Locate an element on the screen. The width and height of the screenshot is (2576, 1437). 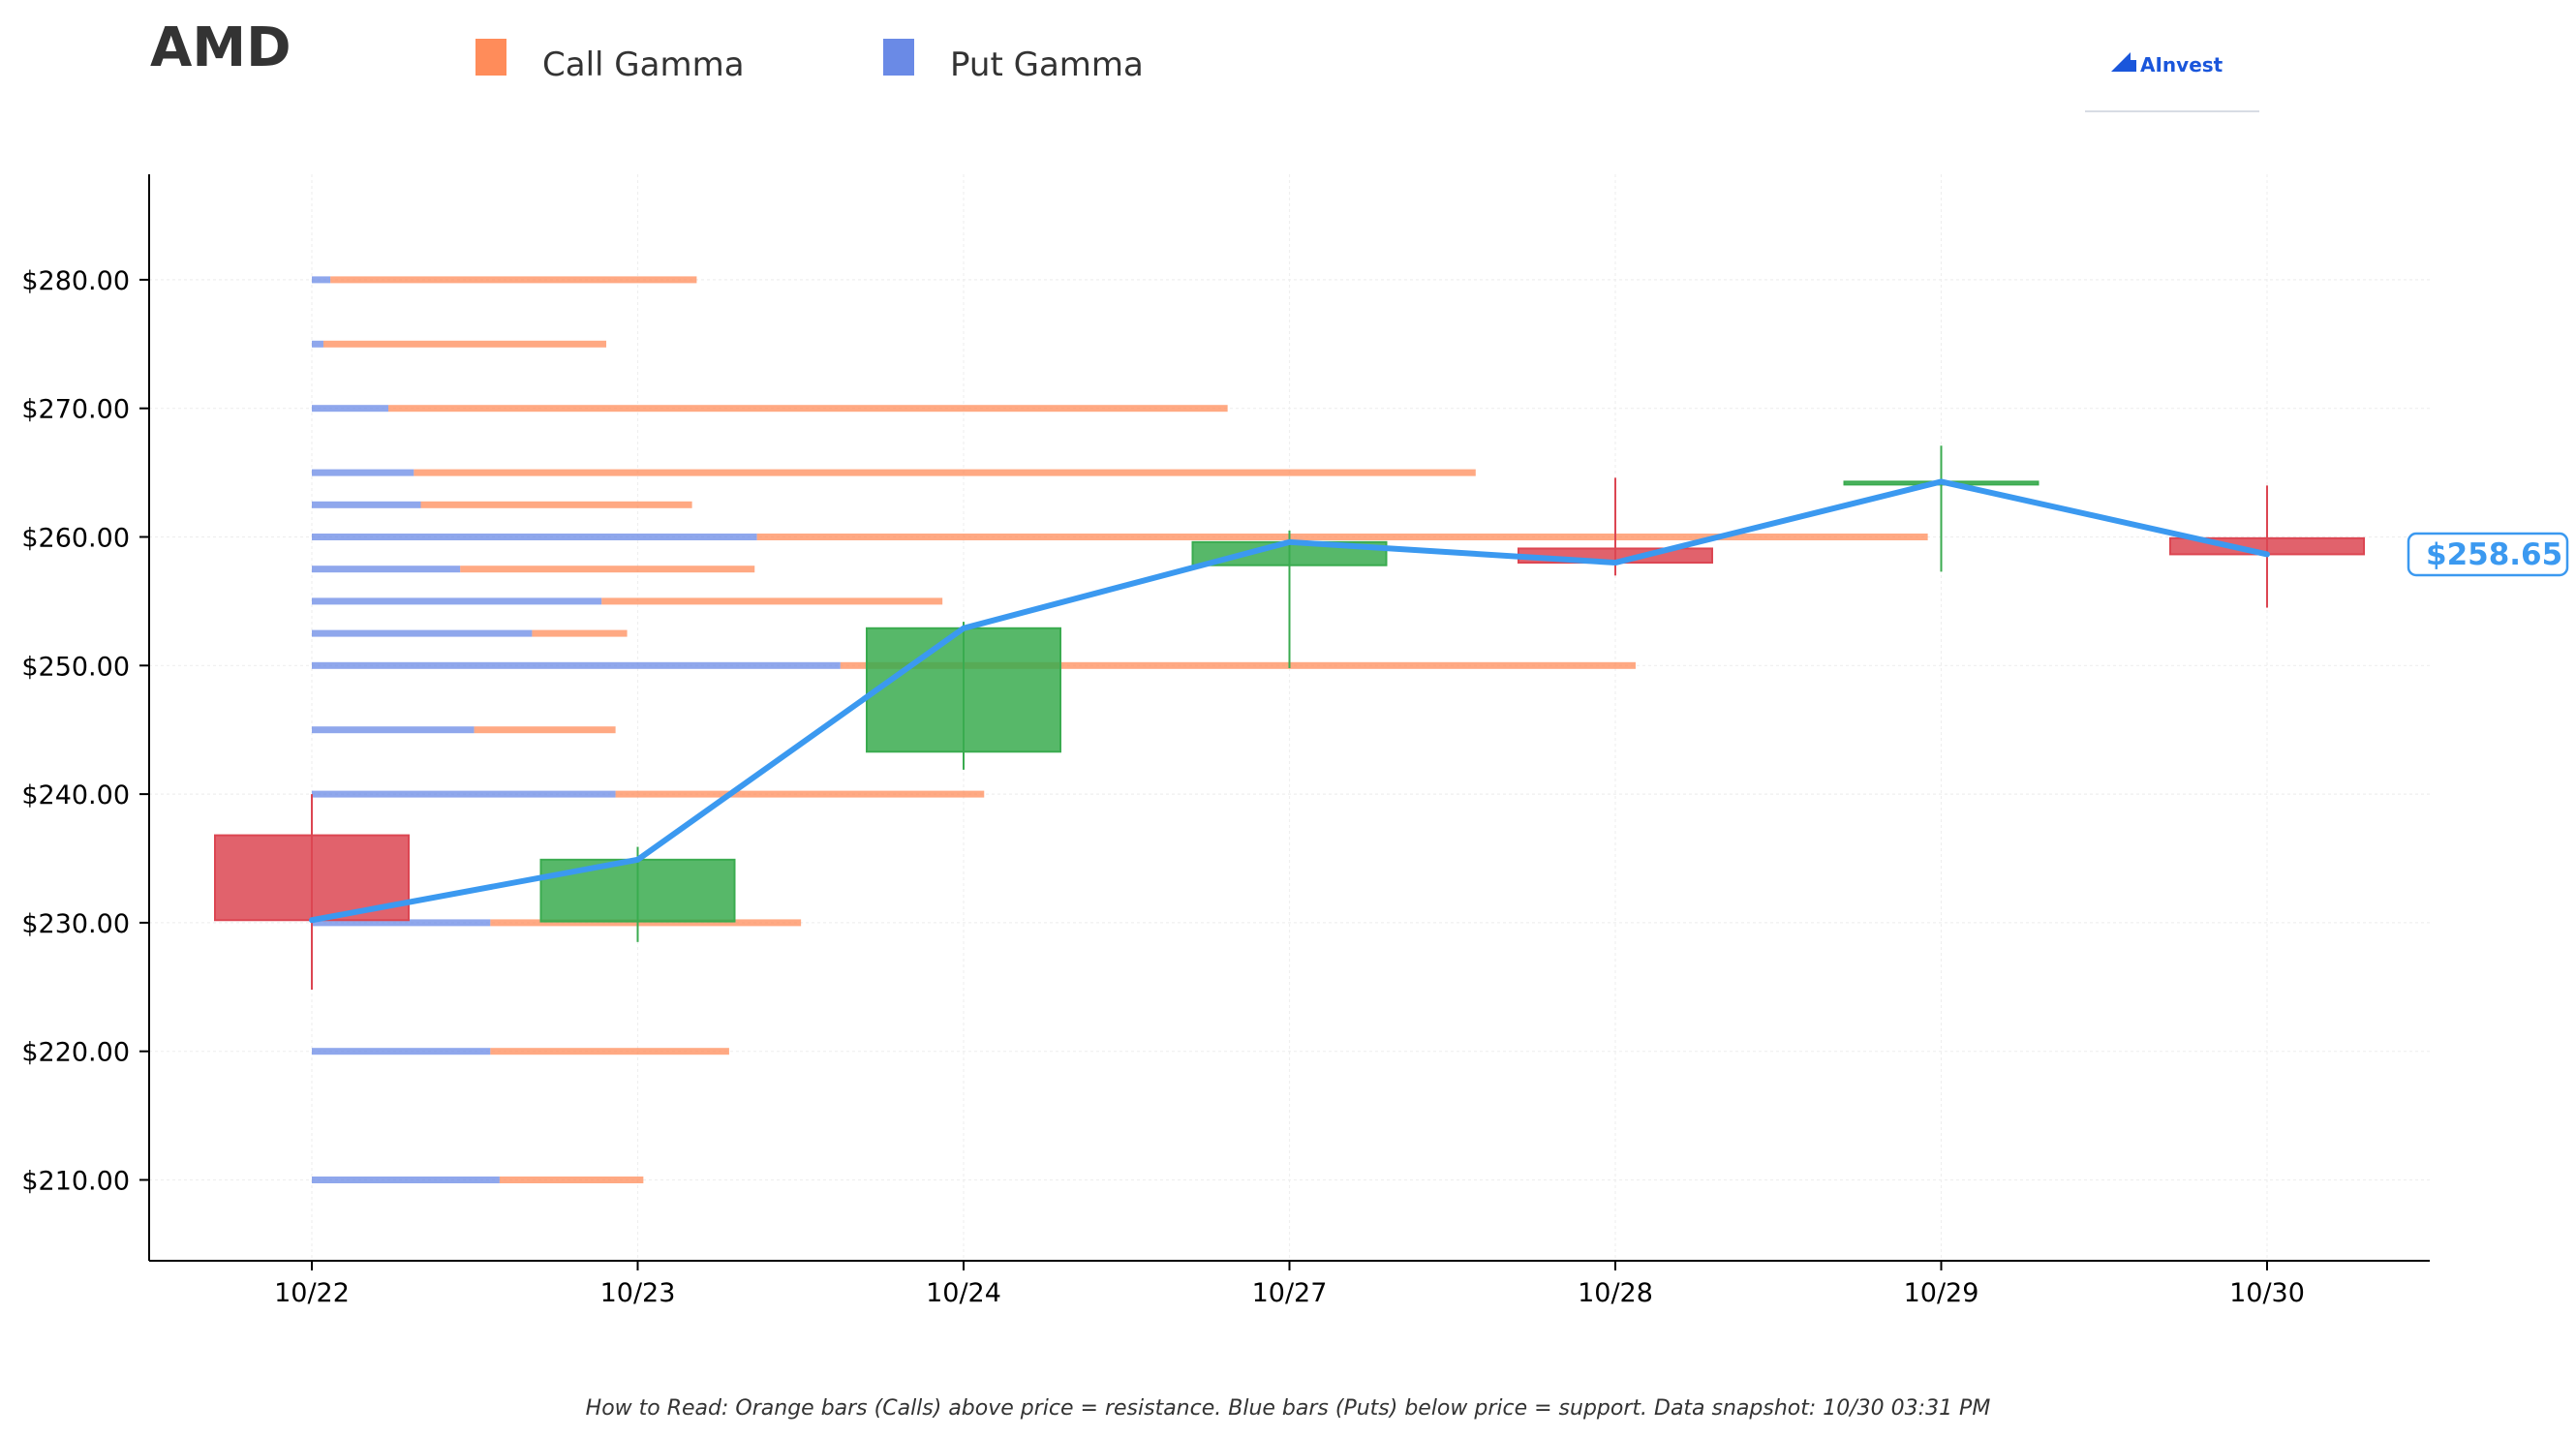
x-tick-label: 10/27 is located at coordinates (1290, 1293).